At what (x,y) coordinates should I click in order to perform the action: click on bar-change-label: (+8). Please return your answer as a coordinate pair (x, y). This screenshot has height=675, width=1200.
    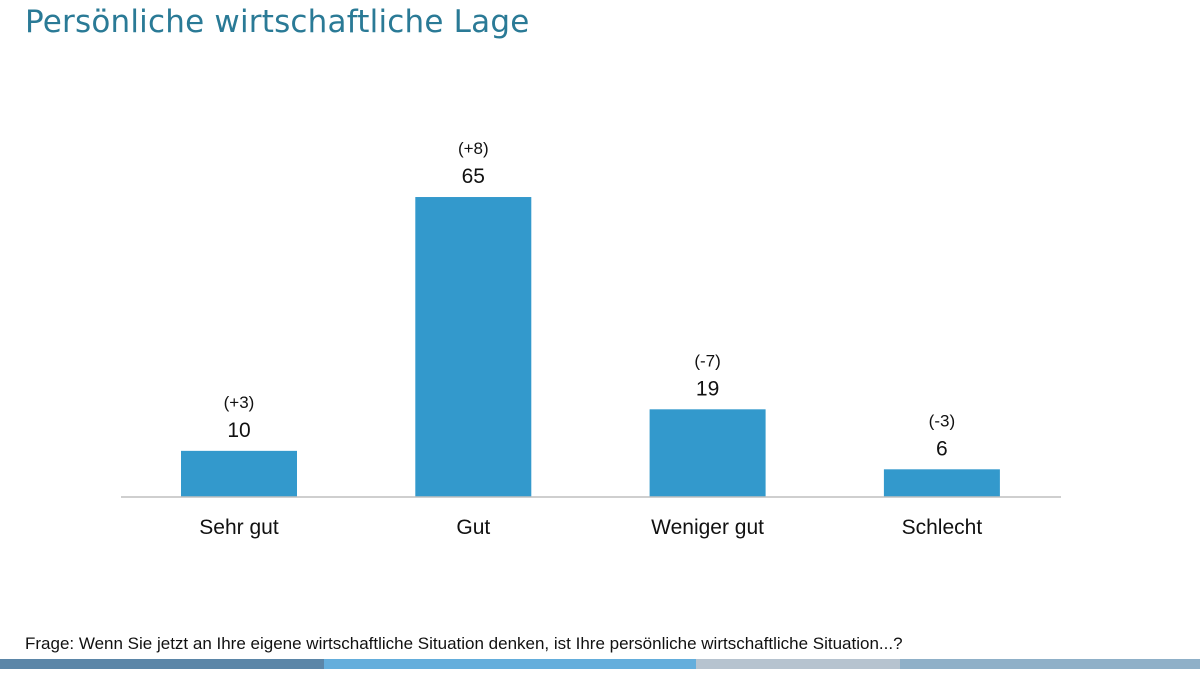
    Looking at the image, I should click on (473, 148).